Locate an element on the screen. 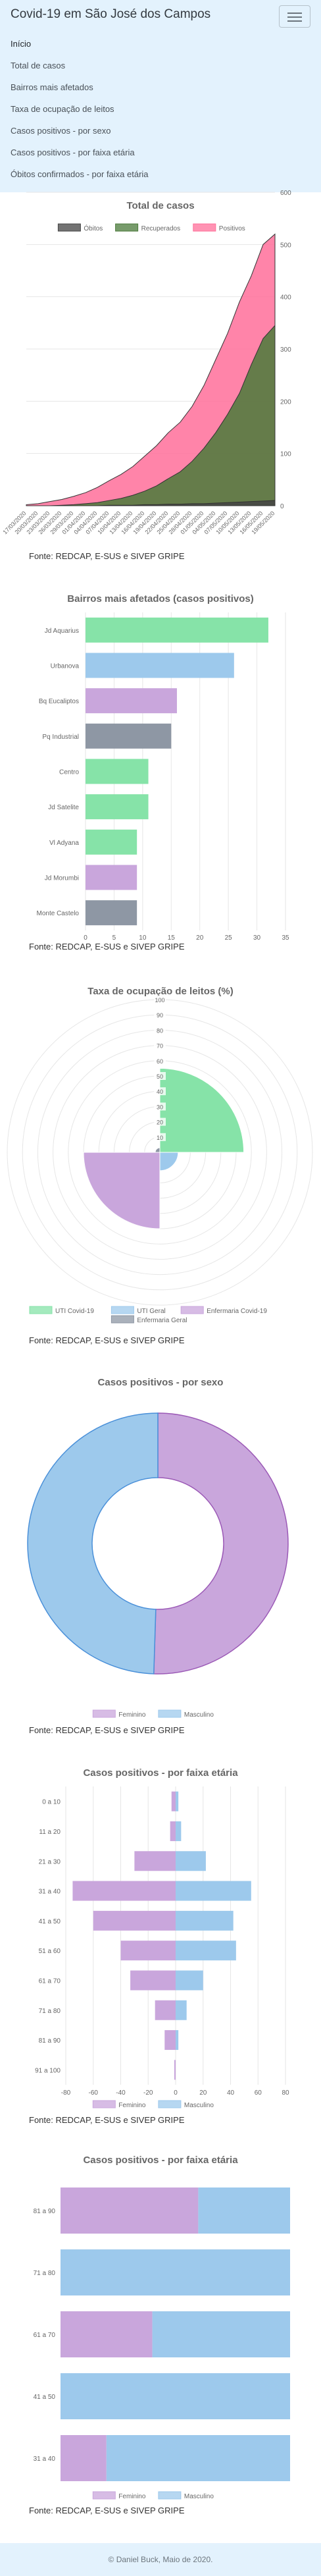 The width and height of the screenshot is (321, 2576). polar-tick-label: 90 is located at coordinates (160, 1015).